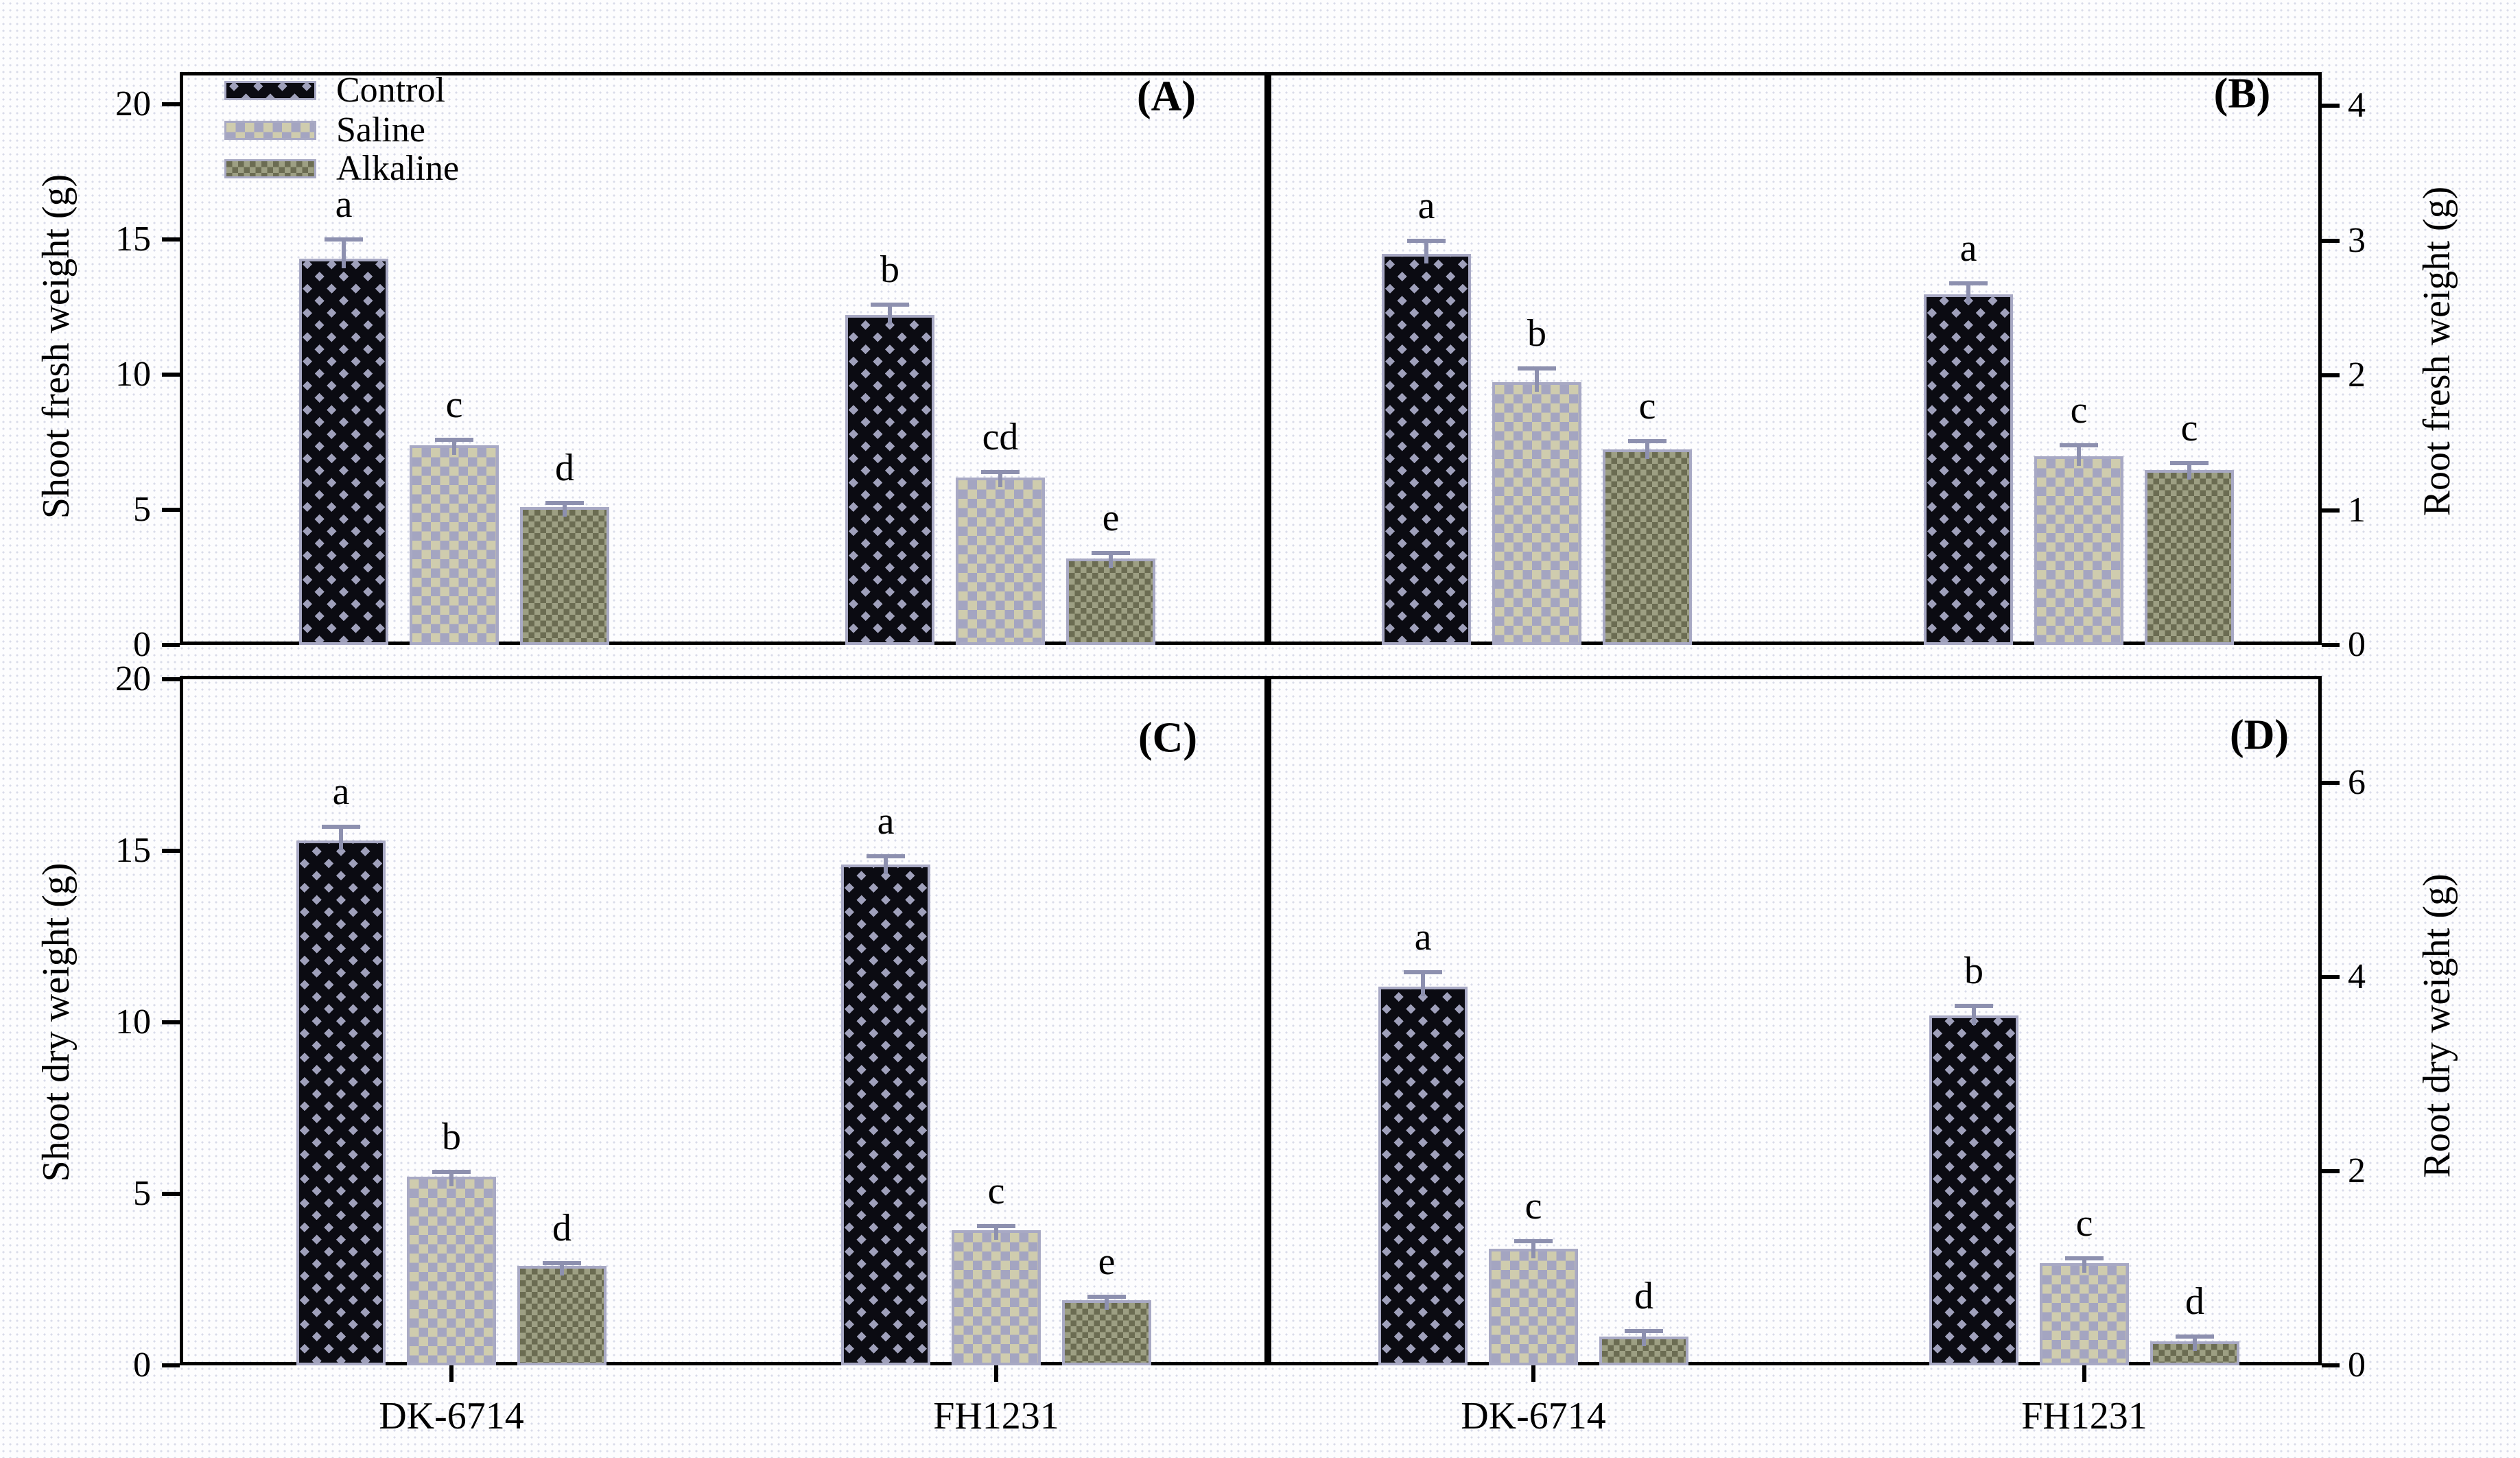 The image size is (2520, 1458). What do you see at coordinates (885, 1115) in the screenshot?
I see `bar-control-FH1231` at bounding box center [885, 1115].